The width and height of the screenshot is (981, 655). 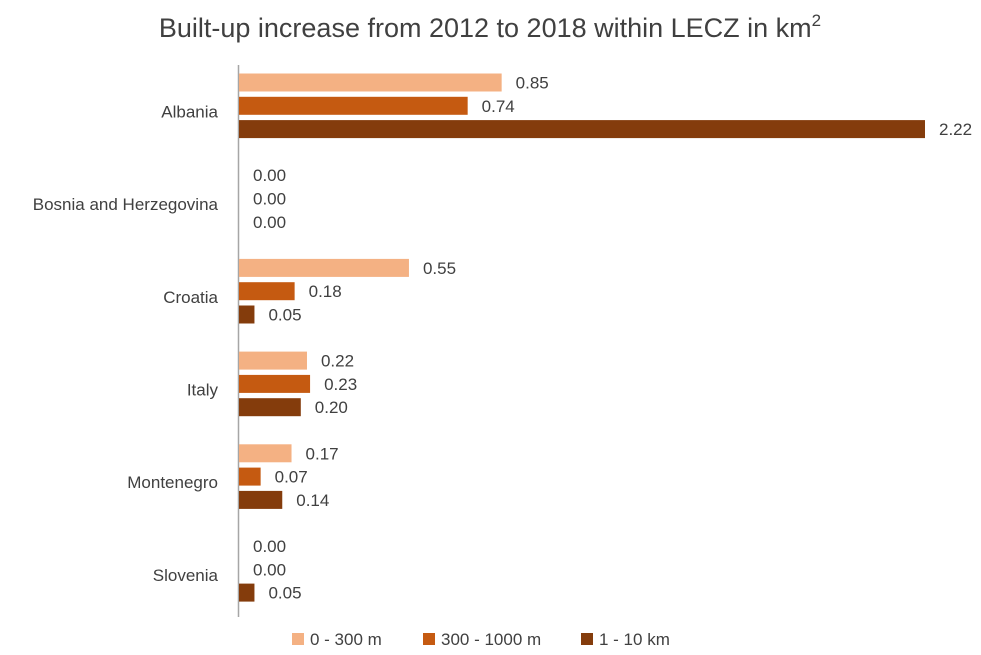 What do you see at coordinates (269, 546) in the screenshot?
I see `value-label-slovenia-0-300-m: 0.00` at bounding box center [269, 546].